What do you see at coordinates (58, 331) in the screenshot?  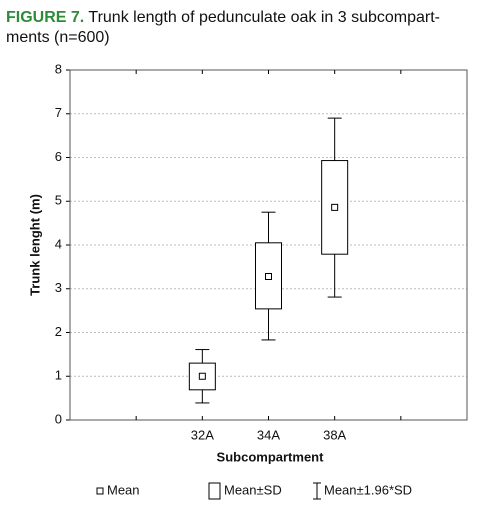 I see `y-tick-label: 2` at bounding box center [58, 331].